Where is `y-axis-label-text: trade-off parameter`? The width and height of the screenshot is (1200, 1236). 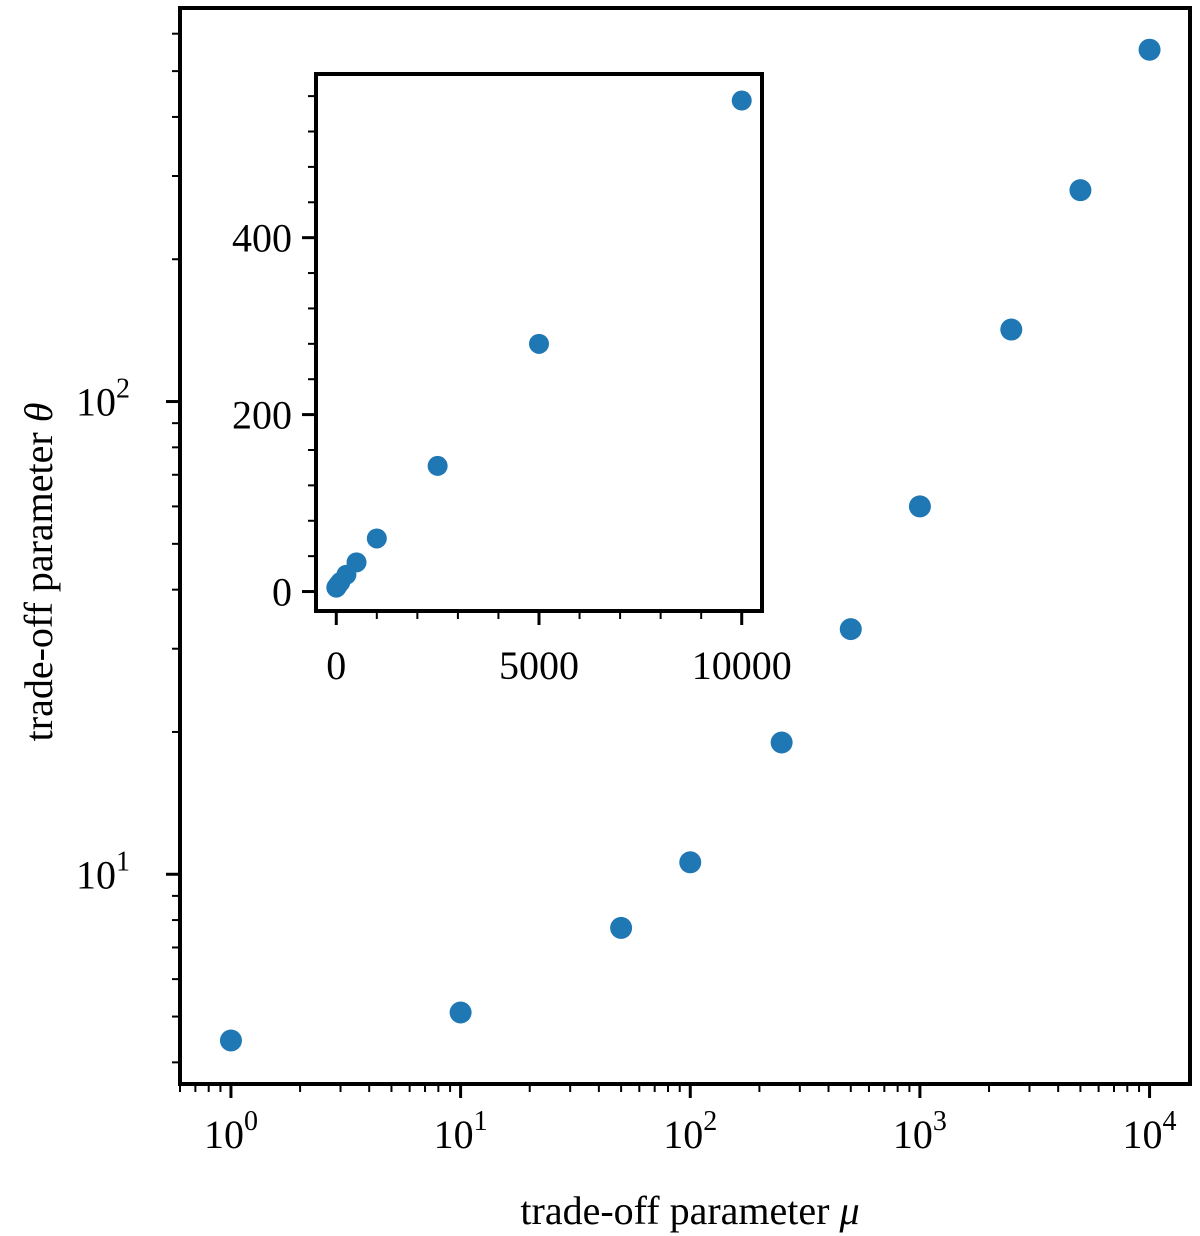 y-axis-label-text: trade-off parameter is located at coordinates (38, 586).